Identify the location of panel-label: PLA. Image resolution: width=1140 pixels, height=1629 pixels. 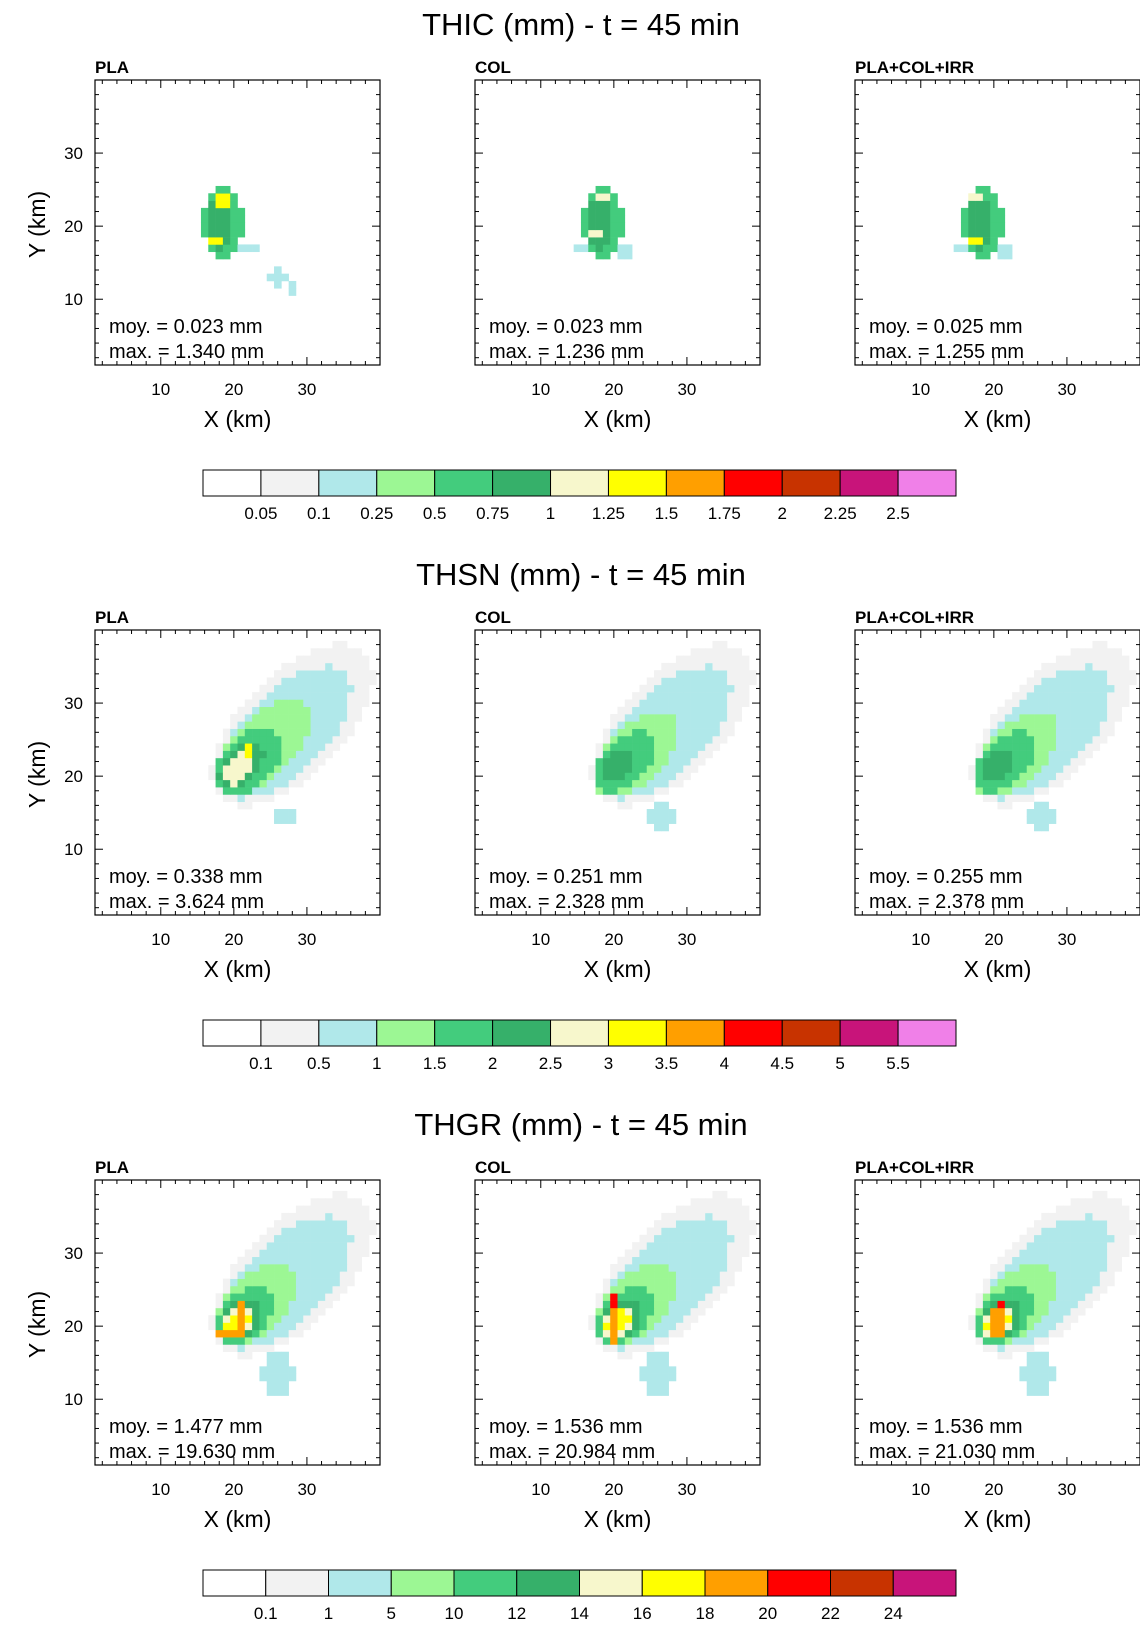
(112, 67).